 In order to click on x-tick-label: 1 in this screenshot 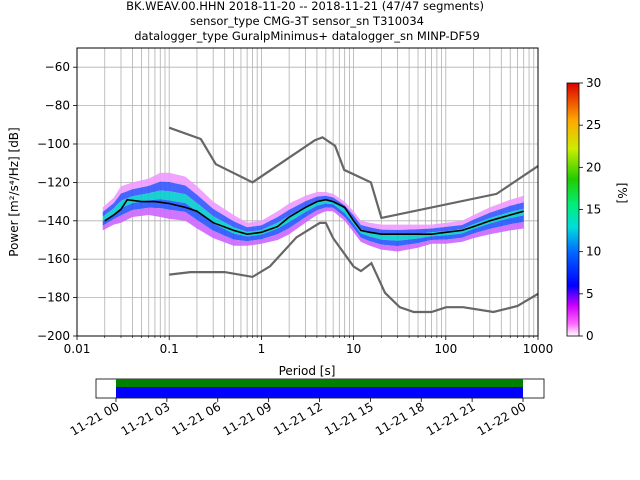, I will do `click(262, 349)`.